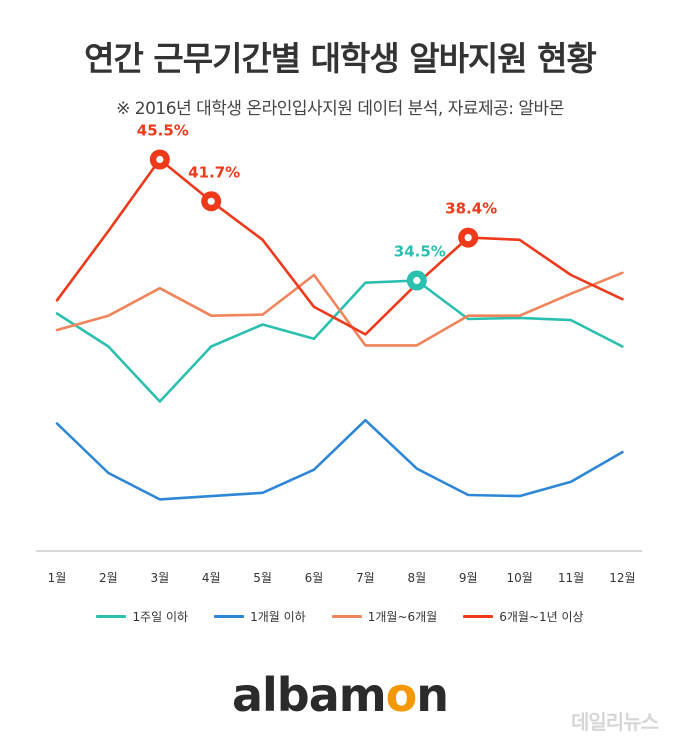 Image resolution: width=680 pixels, height=752 pixels. What do you see at coordinates (622, 578) in the screenshot?
I see `x-tick-label: 12월` at bounding box center [622, 578].